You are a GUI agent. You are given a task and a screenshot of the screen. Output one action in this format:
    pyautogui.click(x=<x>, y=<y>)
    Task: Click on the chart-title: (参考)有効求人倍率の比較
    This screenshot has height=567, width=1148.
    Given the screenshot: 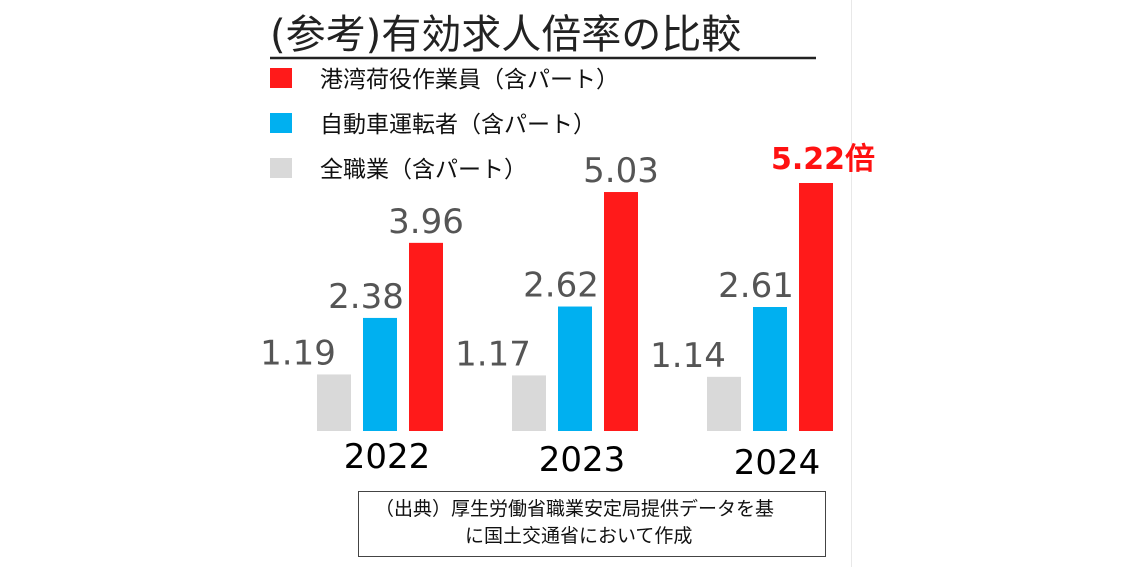 What is the action you would take?
    pyautogui.click(x=505, y=35)
    